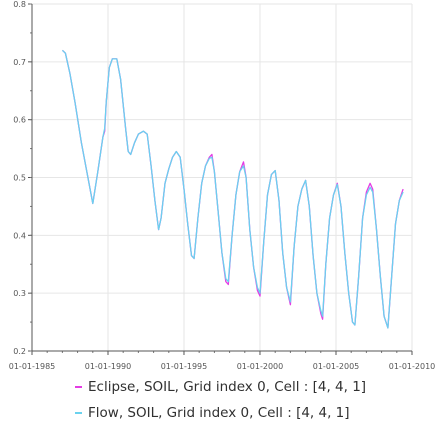 The image size is (437, 430). Describe the element at coordinates (19, 62) in the screenshot. I see `y-tick-label: 0.7` at that location.